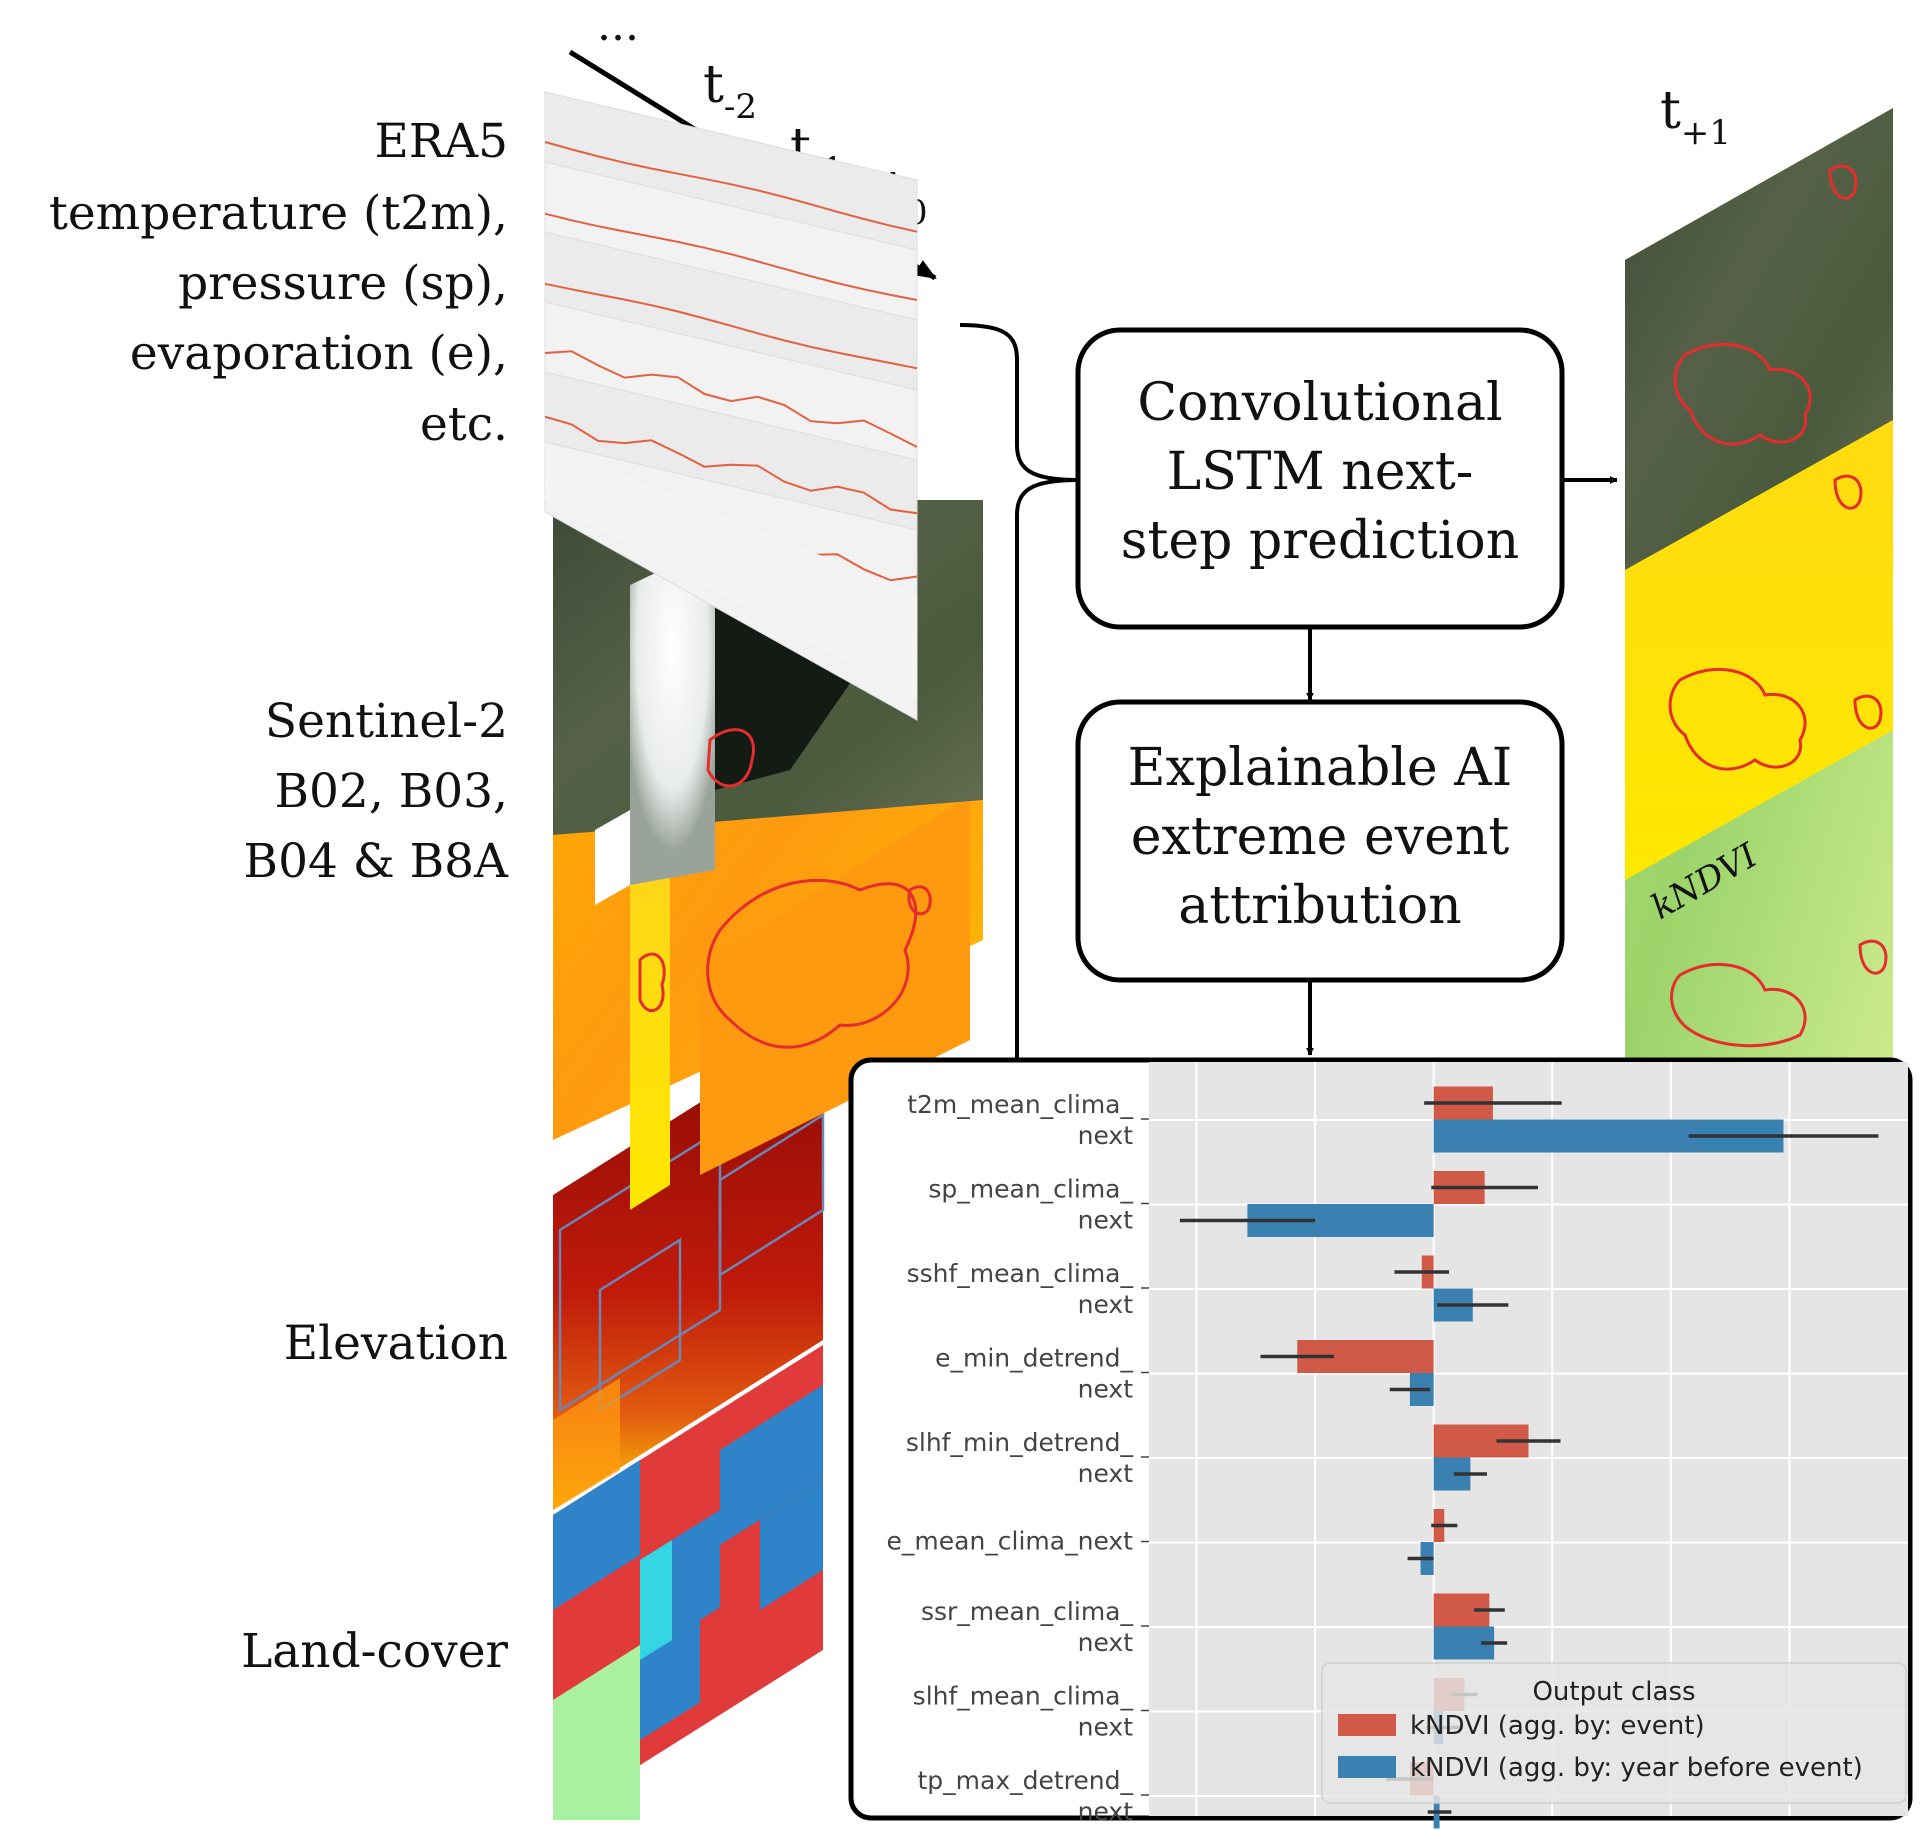  Describe the element at coordinates (1695, 117) in the screenshot. I see `output-time-label: t+1` at that location.